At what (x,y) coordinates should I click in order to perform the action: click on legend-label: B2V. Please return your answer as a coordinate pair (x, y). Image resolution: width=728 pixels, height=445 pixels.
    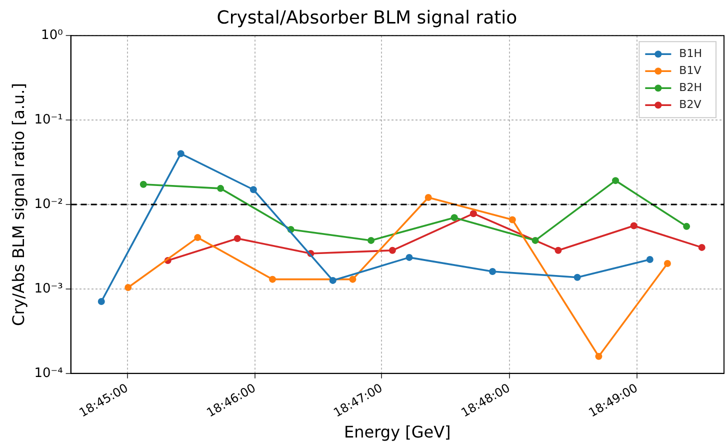
    Looking at the image, I should click on (690, 104).